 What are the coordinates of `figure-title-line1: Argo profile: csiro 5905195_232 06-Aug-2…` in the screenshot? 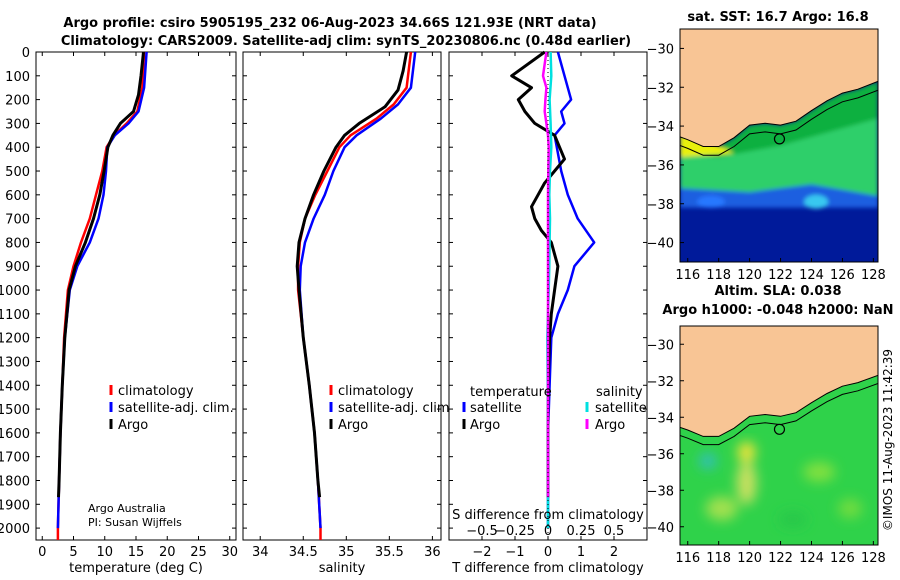 It's located at (329, 23).